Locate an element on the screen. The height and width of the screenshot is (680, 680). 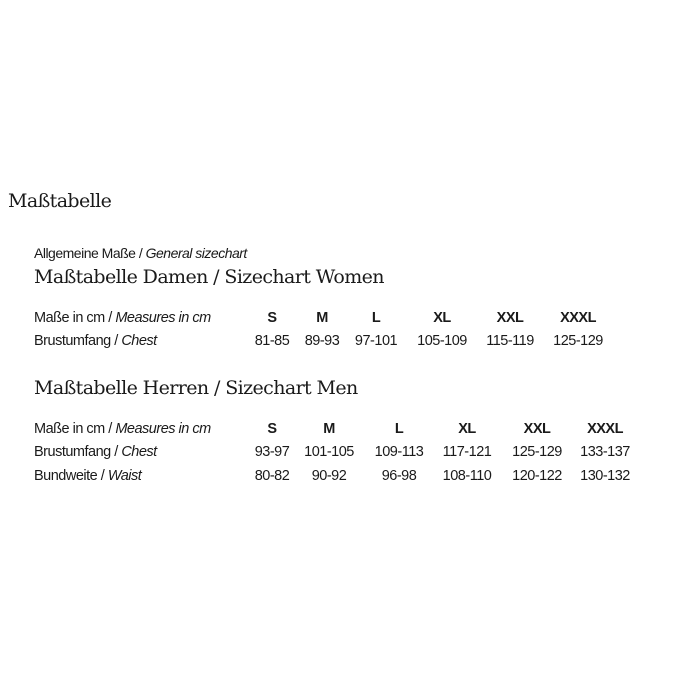
cell-waist-m: 90-92 is located at coordinates (329, 476).